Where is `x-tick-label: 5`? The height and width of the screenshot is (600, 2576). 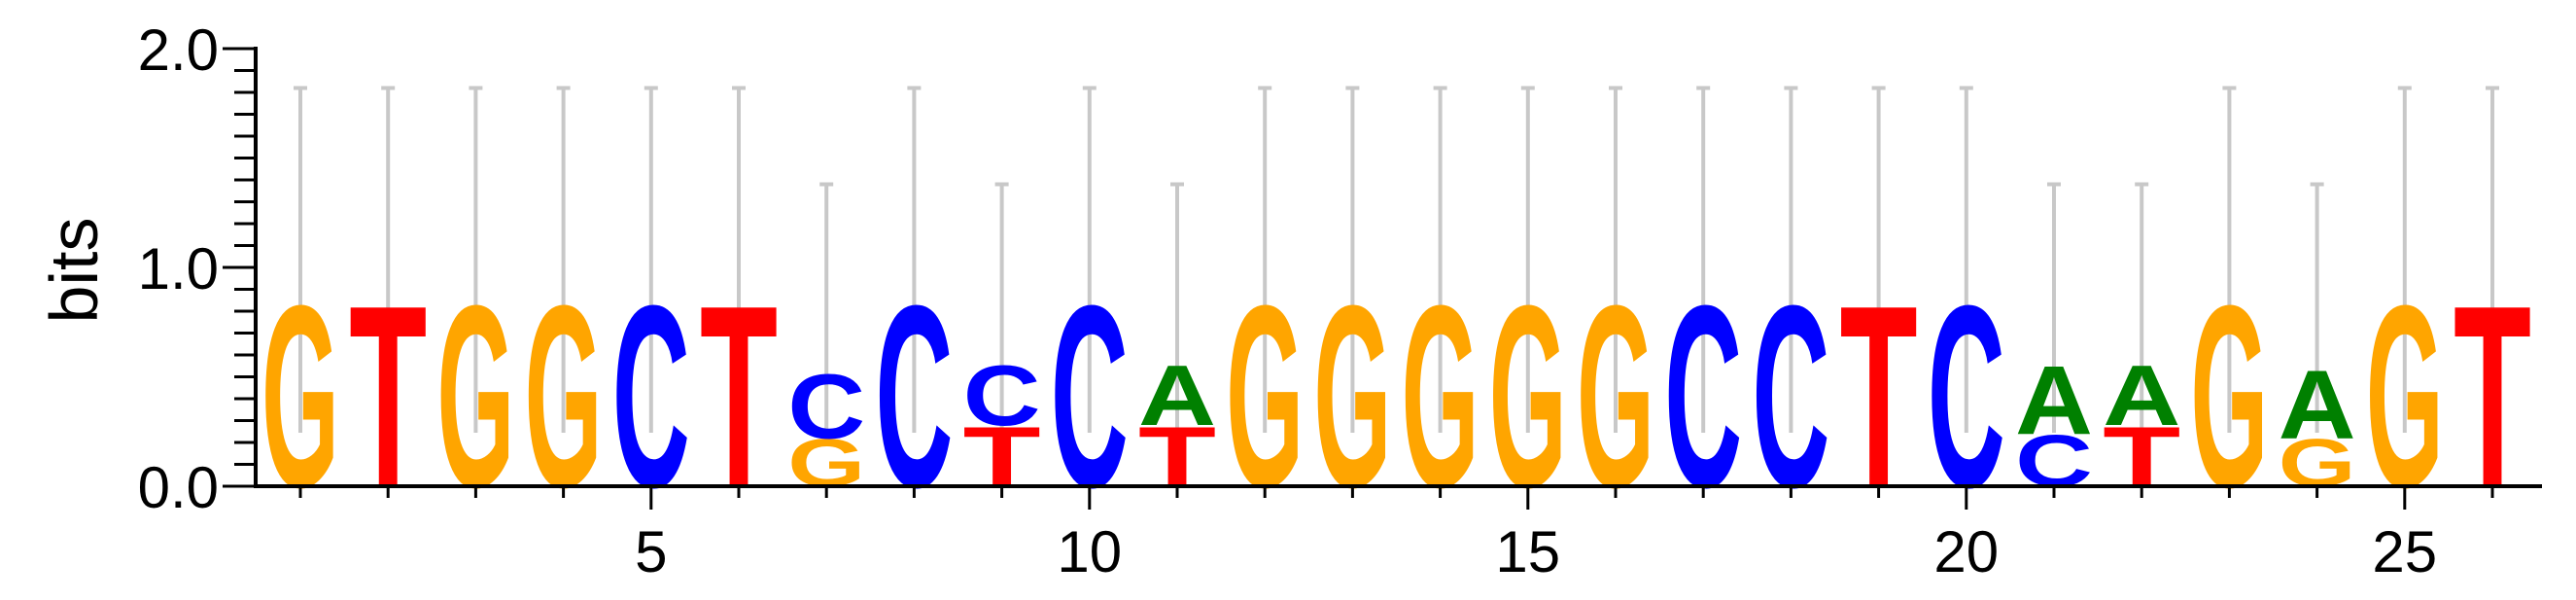 x-tick-label: 5 is located at coordinates (651, 551).